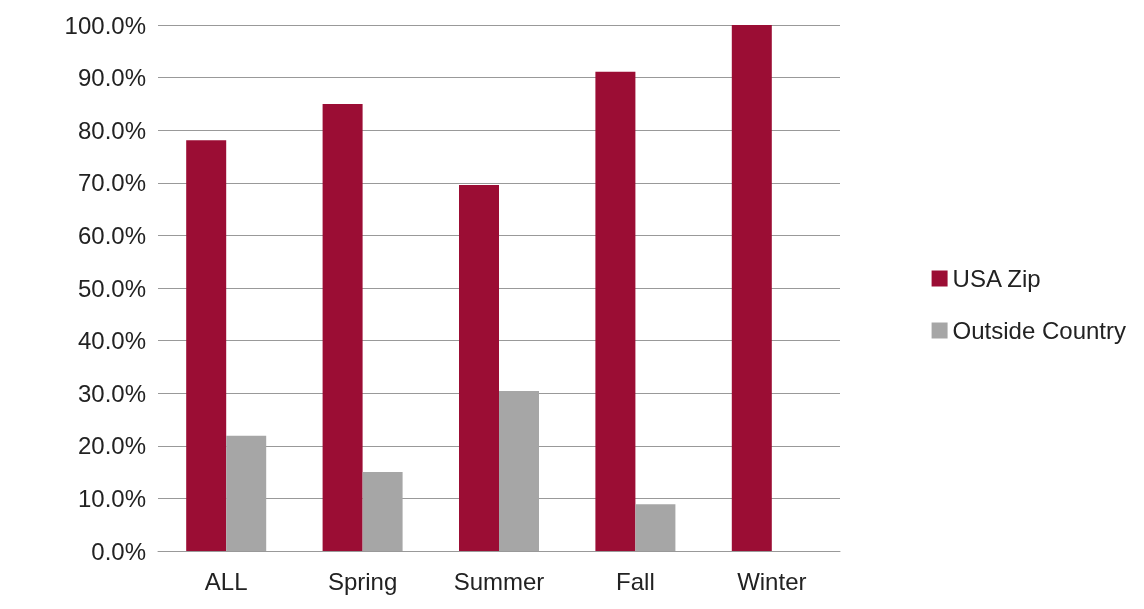 This screenshot has height=609, width=1144. What do you see at coordinates (635, 581) in the screenshot?
I see `x-tick-label: Fall` at bounding box center [635, 581].